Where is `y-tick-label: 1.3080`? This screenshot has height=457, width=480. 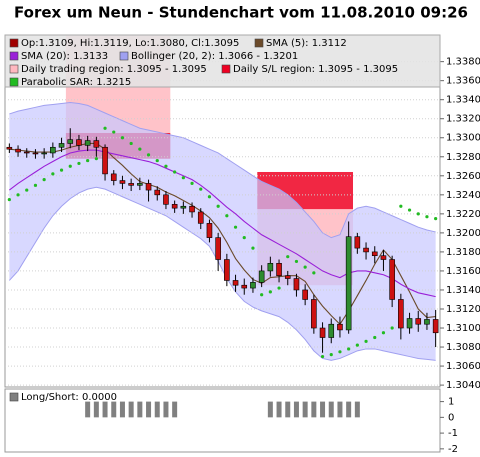 y-tick-label: 1.3080 is located at coordinates (463, 347).